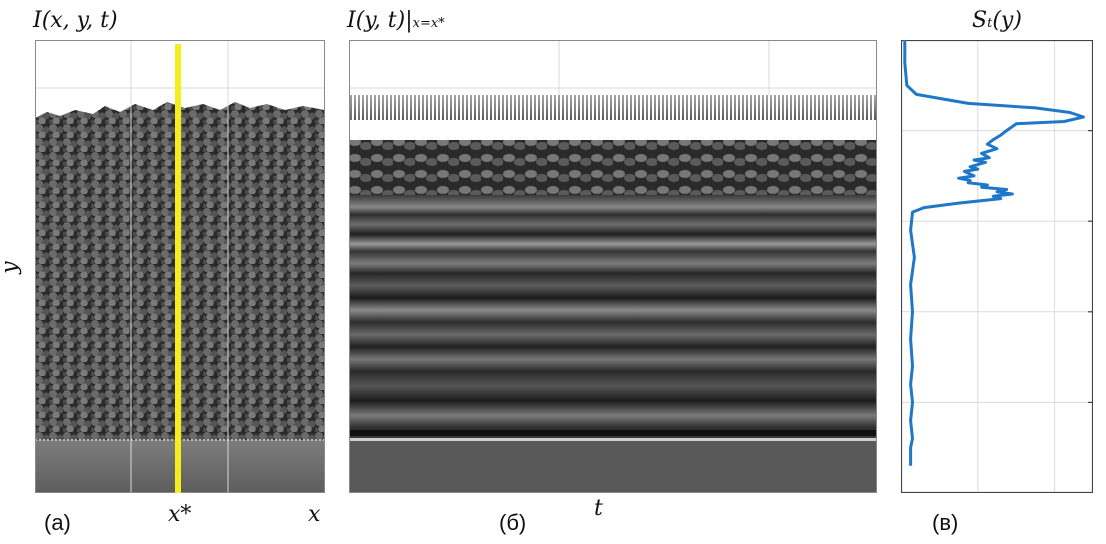  What do you see at coordinates (945, 522) in the screenshot?
I see `panel-c-label: (в)` at bounding box center [945, 522].